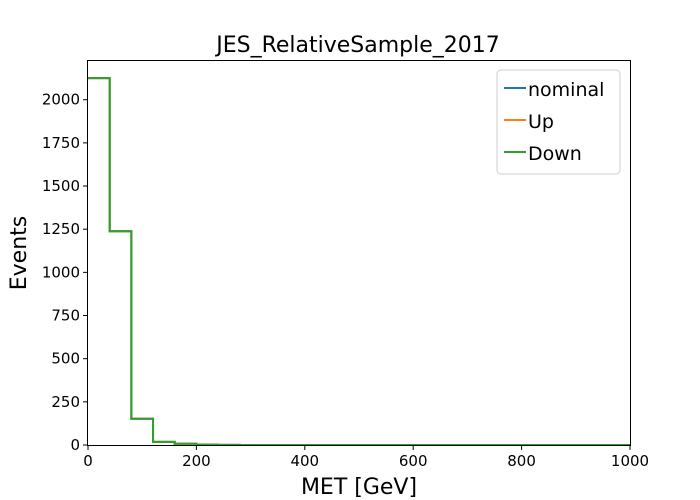 This screenshot has height=500, width=700. Describe the element at coordinates (61, 272) in the screenshot. I see `y-tick-label: 1000` at that location.